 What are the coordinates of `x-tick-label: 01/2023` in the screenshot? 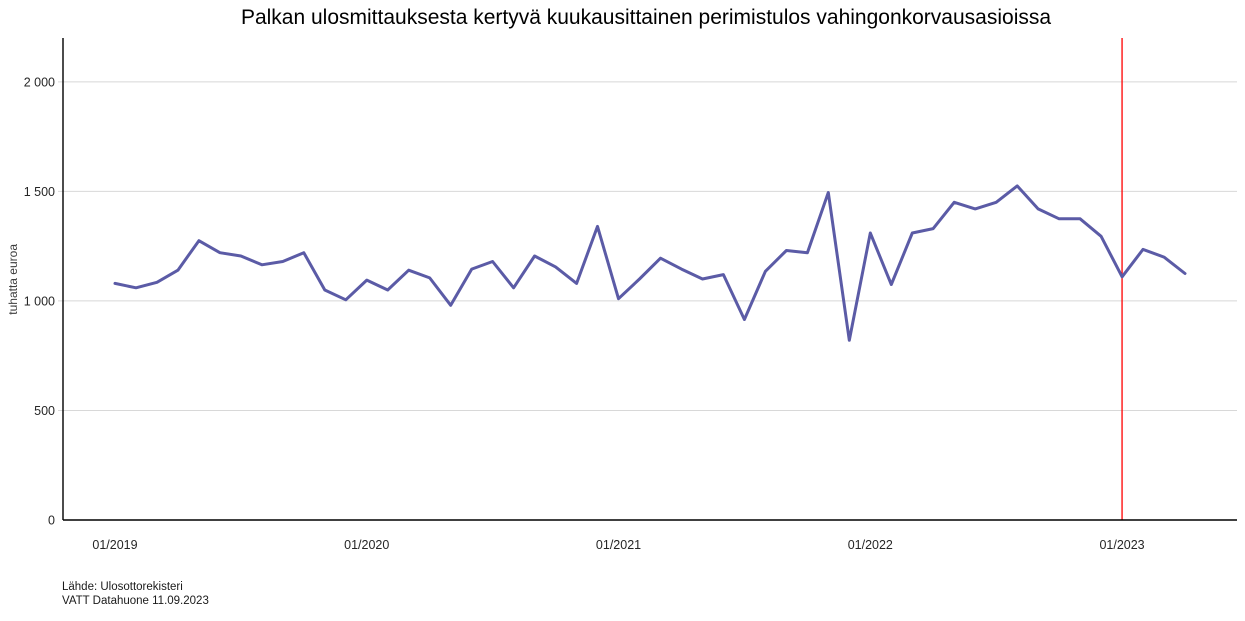 It's located at (1121, 545).